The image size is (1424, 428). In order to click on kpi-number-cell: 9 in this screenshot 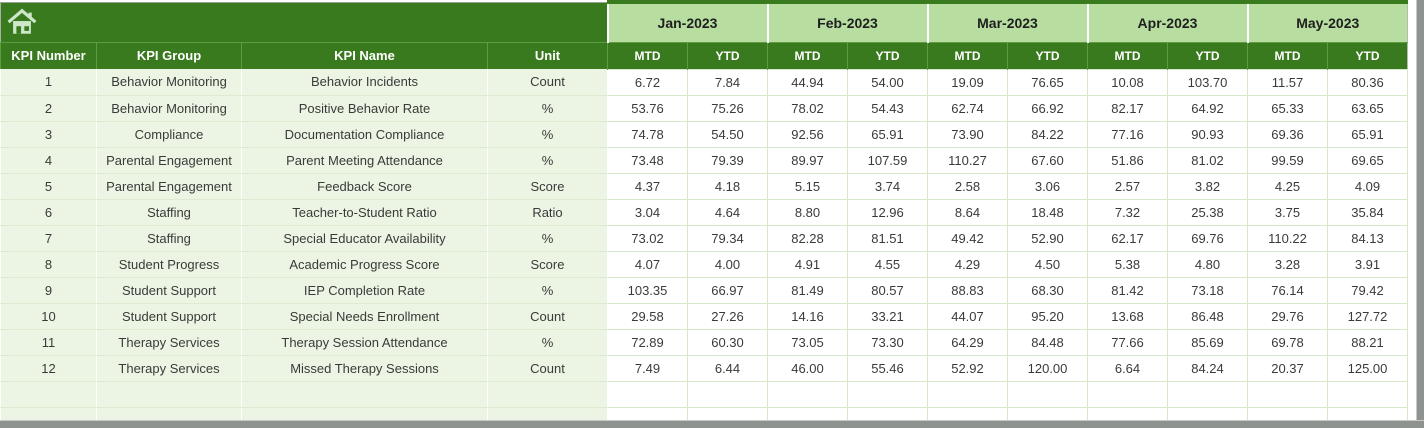, I will do `click(48, 290)`.